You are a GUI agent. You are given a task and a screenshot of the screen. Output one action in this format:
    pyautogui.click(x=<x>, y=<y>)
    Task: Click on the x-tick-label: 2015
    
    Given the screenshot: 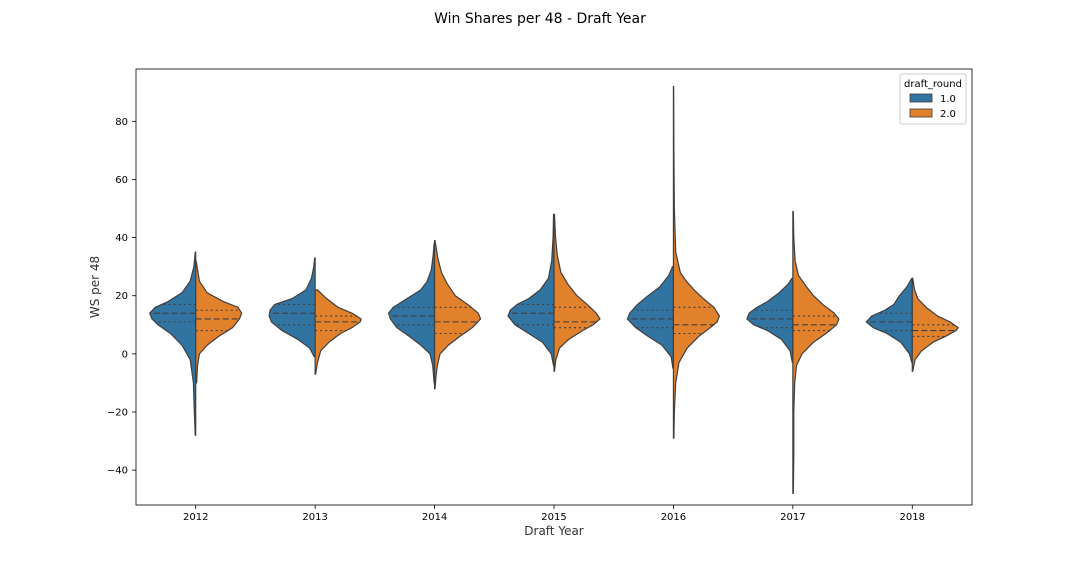 What is the action you would take?
    pyautogui.click(x=553, y=517)
    